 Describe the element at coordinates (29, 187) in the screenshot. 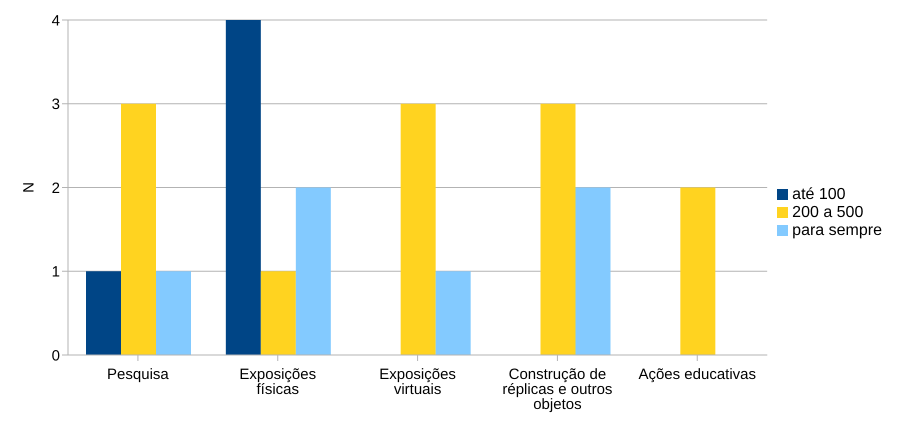

I see `y-axis-title: N` at that location.